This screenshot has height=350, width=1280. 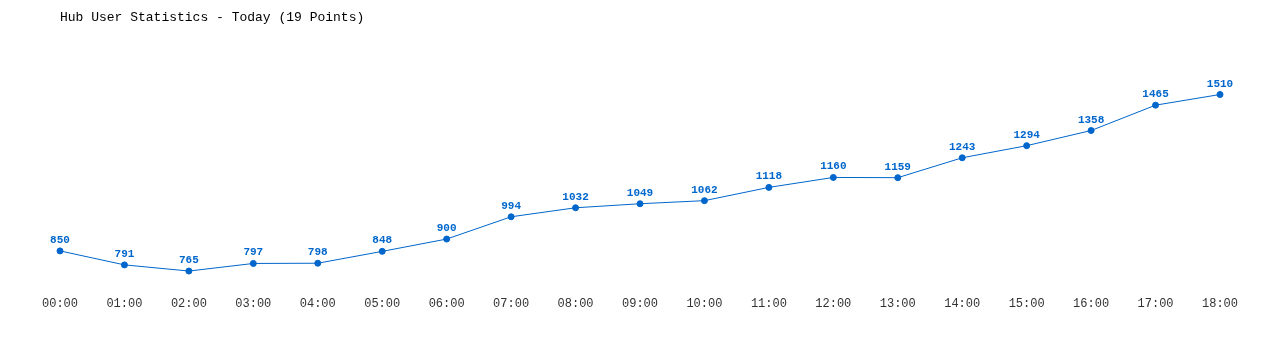 I want to click on x-tick-label: 01:00, so click(x=124, y=303).